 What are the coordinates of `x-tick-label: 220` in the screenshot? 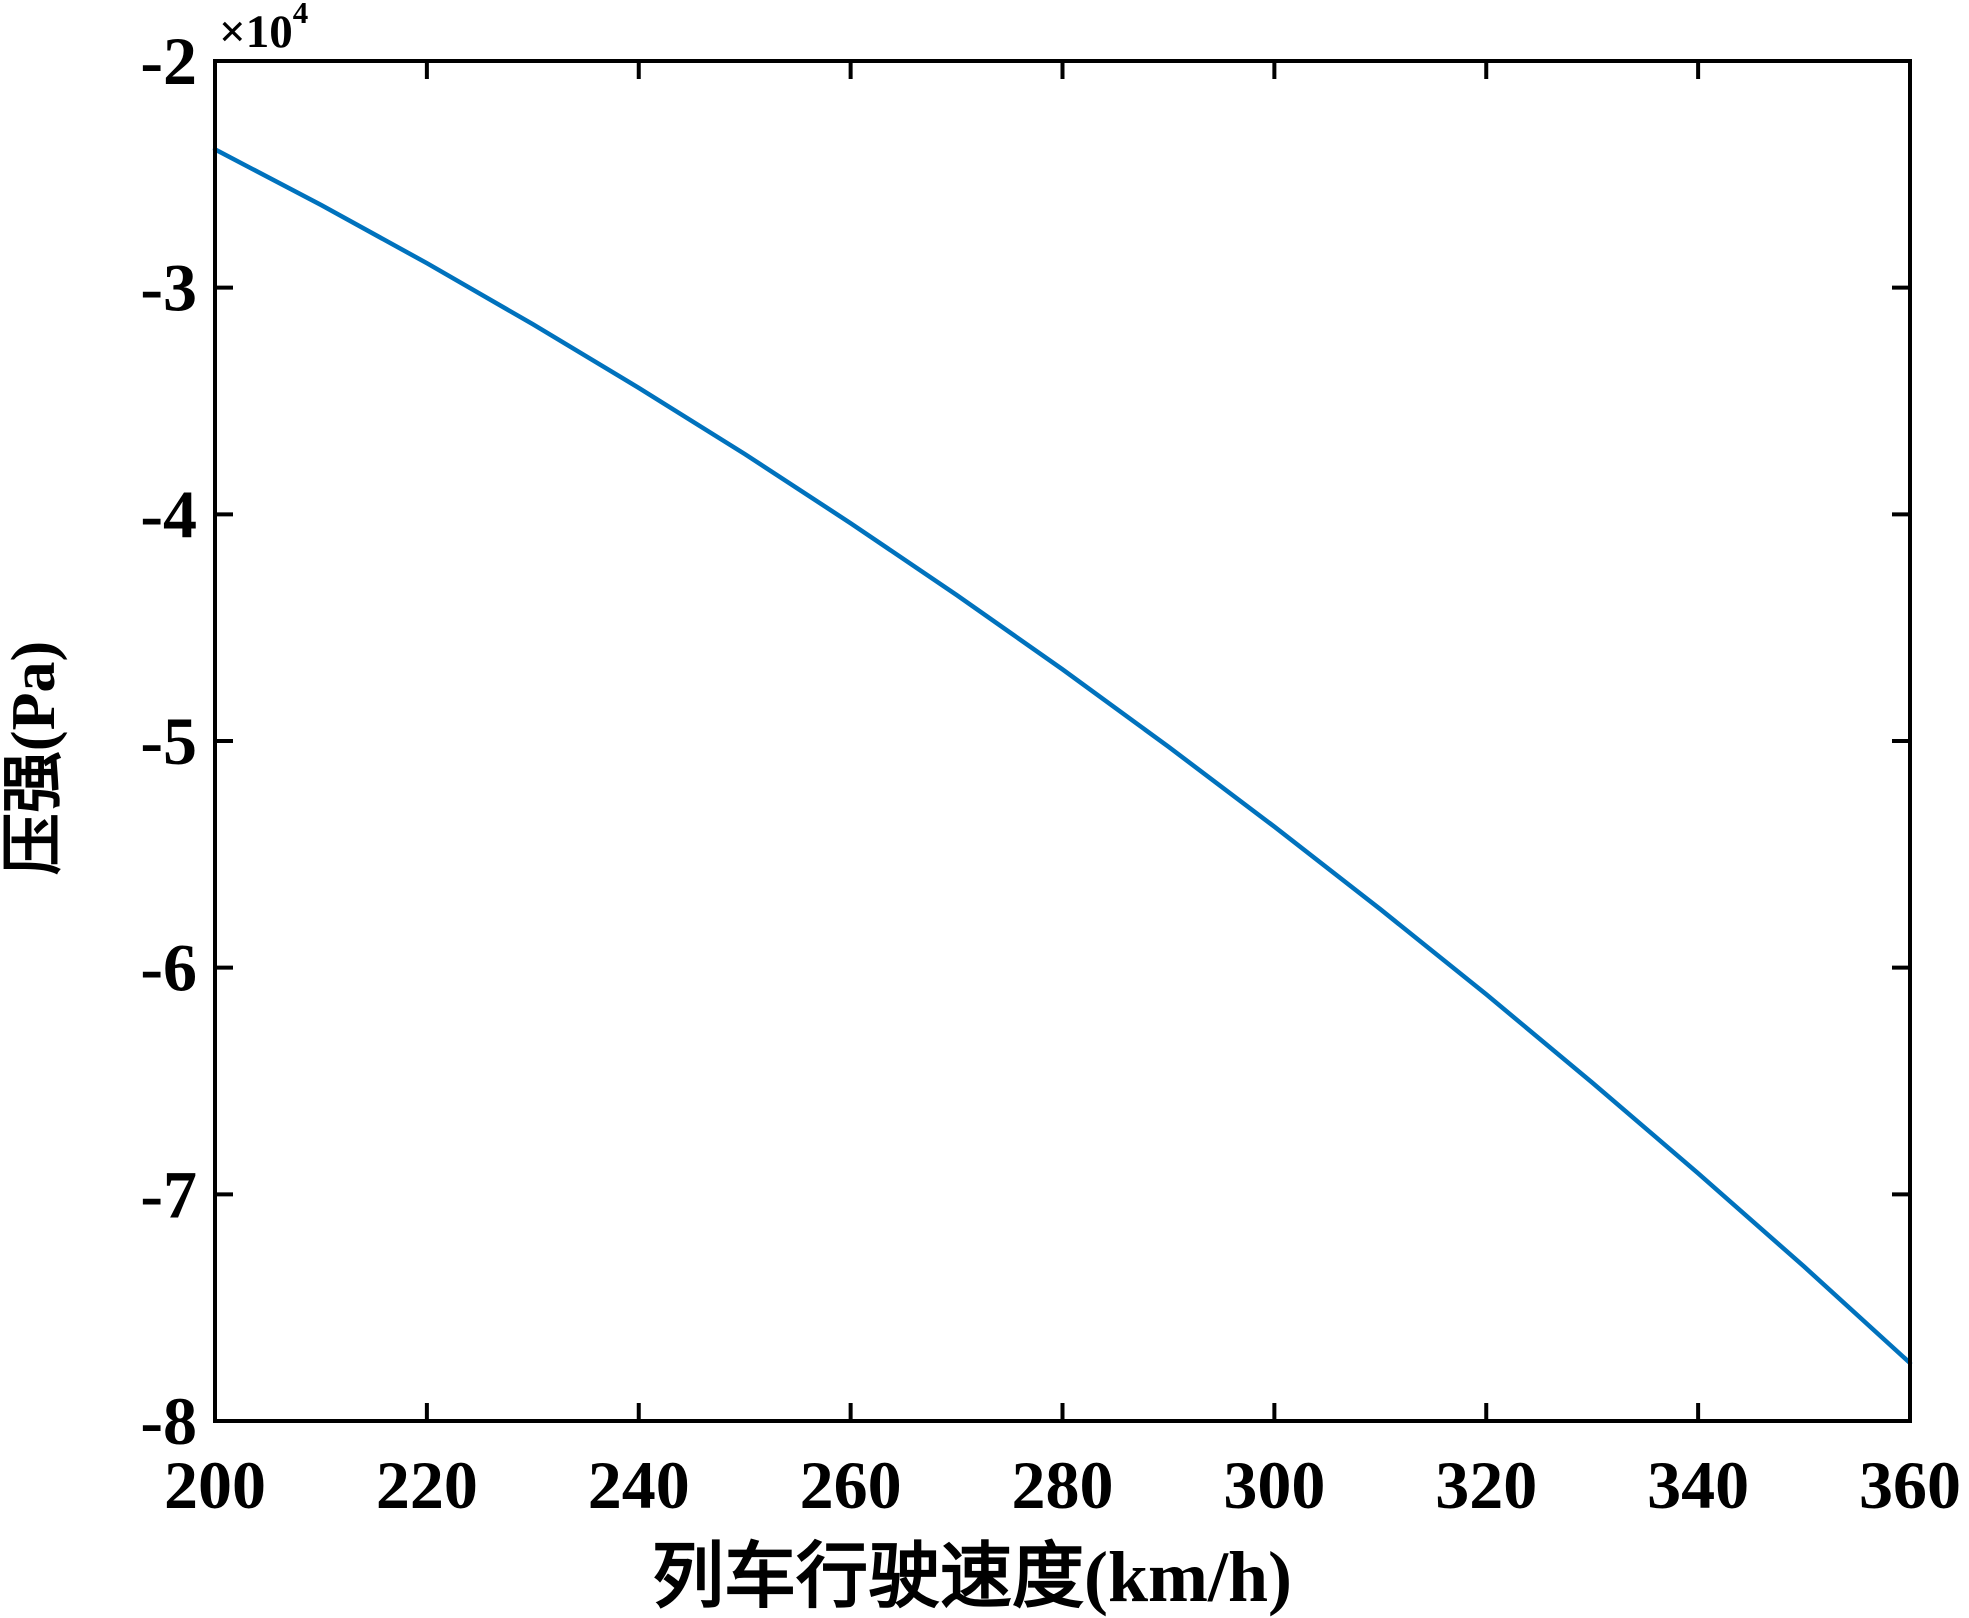 It's located at (427, 1485).